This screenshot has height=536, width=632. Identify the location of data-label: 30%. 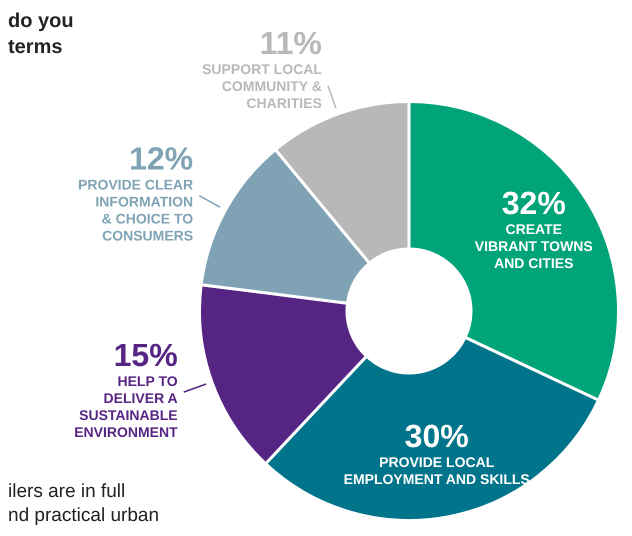
(436, 436).